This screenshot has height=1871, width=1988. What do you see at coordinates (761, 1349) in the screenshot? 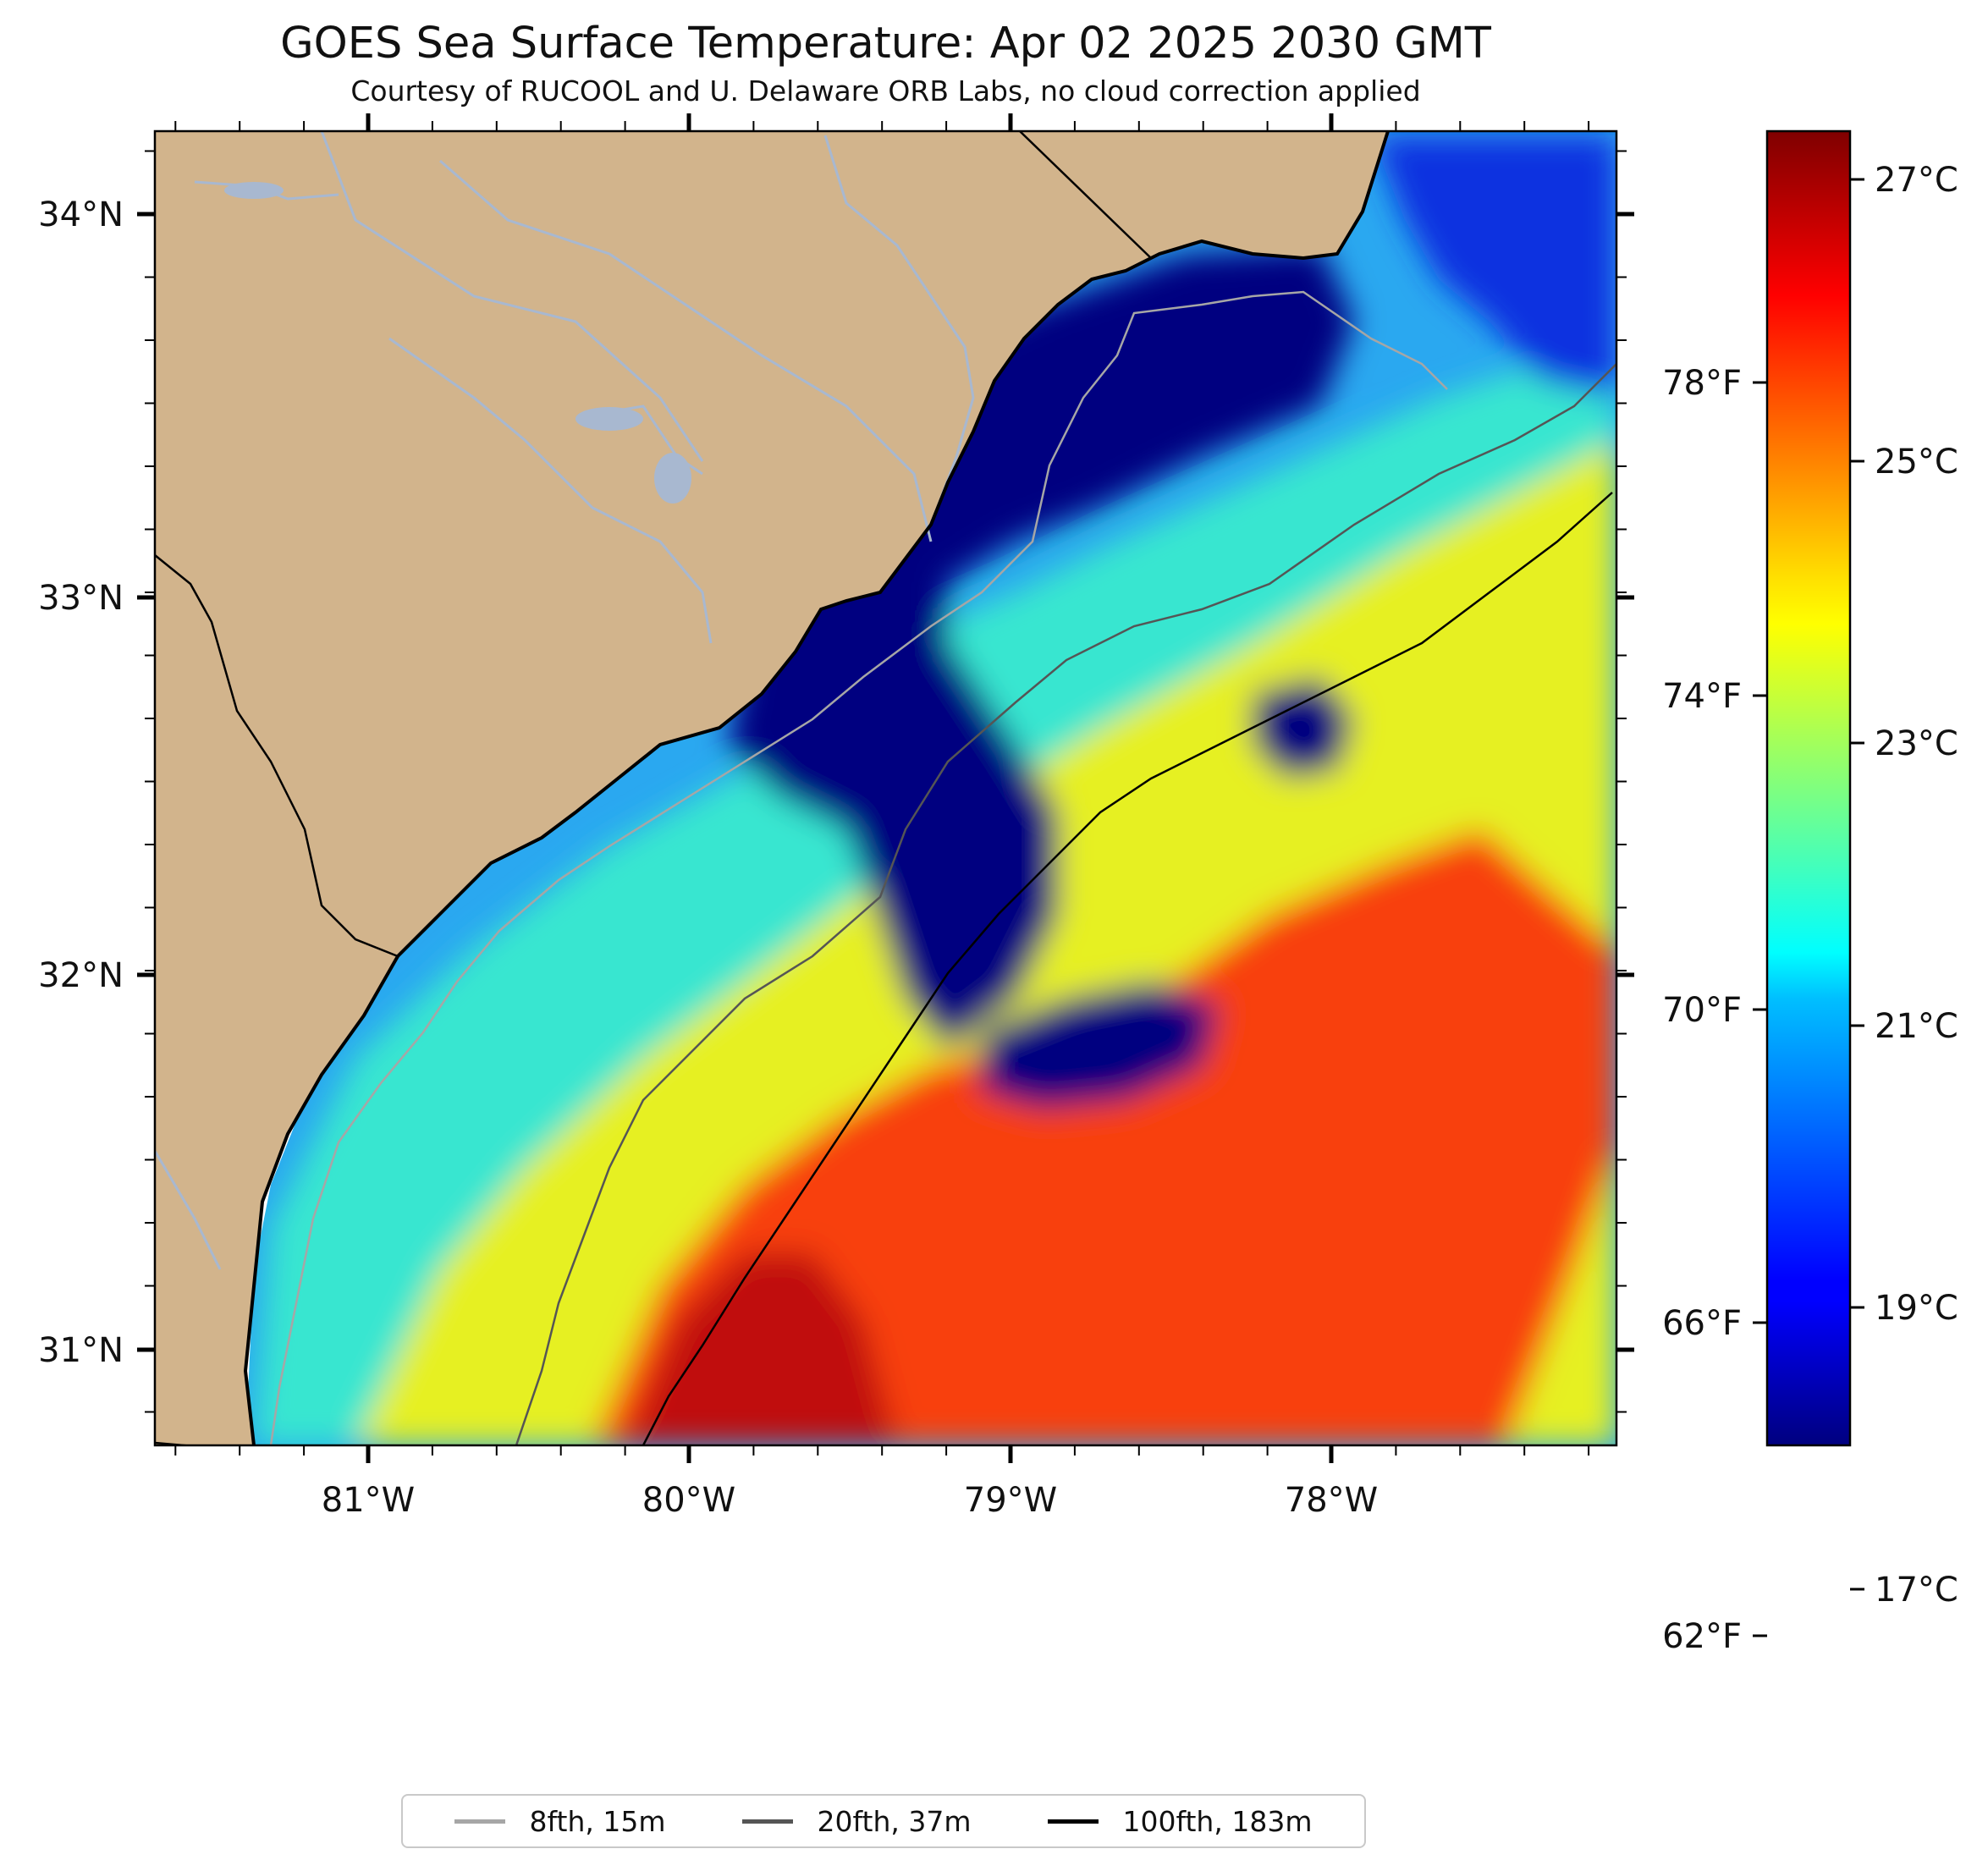
I see `gulf-stream-core` at bounding box center [761, 1349].